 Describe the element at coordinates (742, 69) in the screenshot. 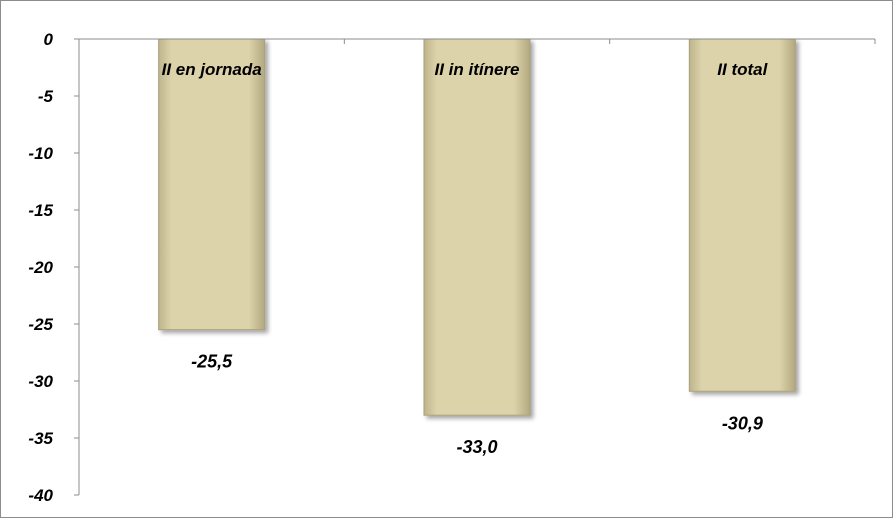

I see `category-label: II total` at that location.